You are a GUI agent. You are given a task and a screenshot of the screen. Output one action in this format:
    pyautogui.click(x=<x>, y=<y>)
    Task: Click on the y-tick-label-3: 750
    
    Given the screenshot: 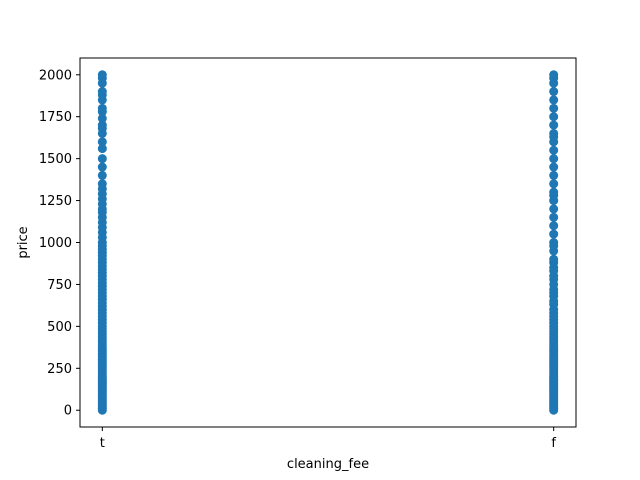 What is the action you would take?
    pyautogui.click(x=59, y=285)
    